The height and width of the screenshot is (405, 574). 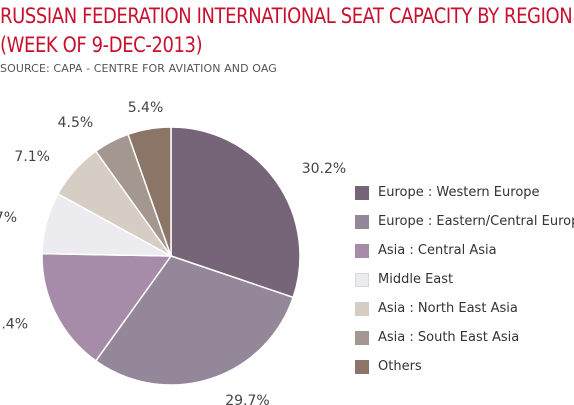 I want to click on legend-item-1: Europe : Eastern/Central Europe, so click(x=464, y=221).